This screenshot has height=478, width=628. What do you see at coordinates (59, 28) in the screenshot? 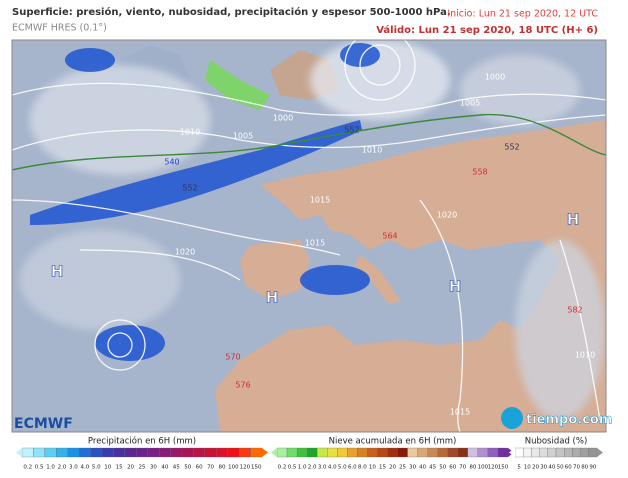
I see `model: ECMWF HRES (0.1°)` at bounding box center [59, 28].